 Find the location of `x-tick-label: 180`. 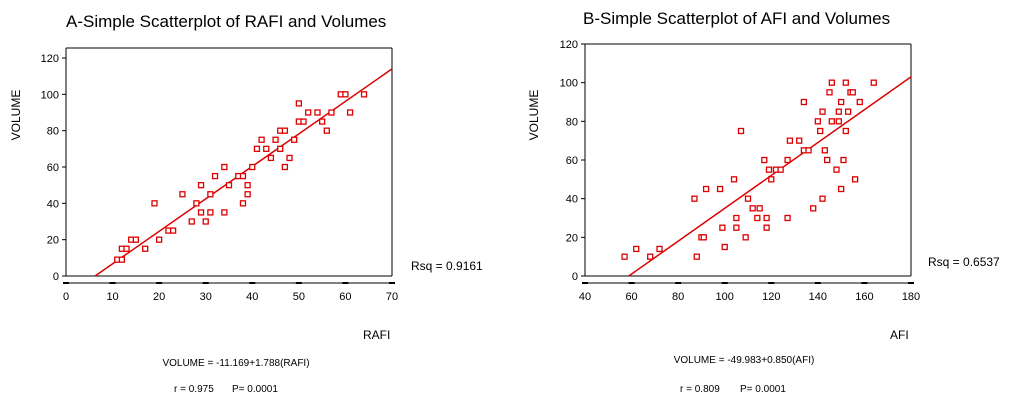

x-tick-label: 180 is located at coordinates (911, 297).